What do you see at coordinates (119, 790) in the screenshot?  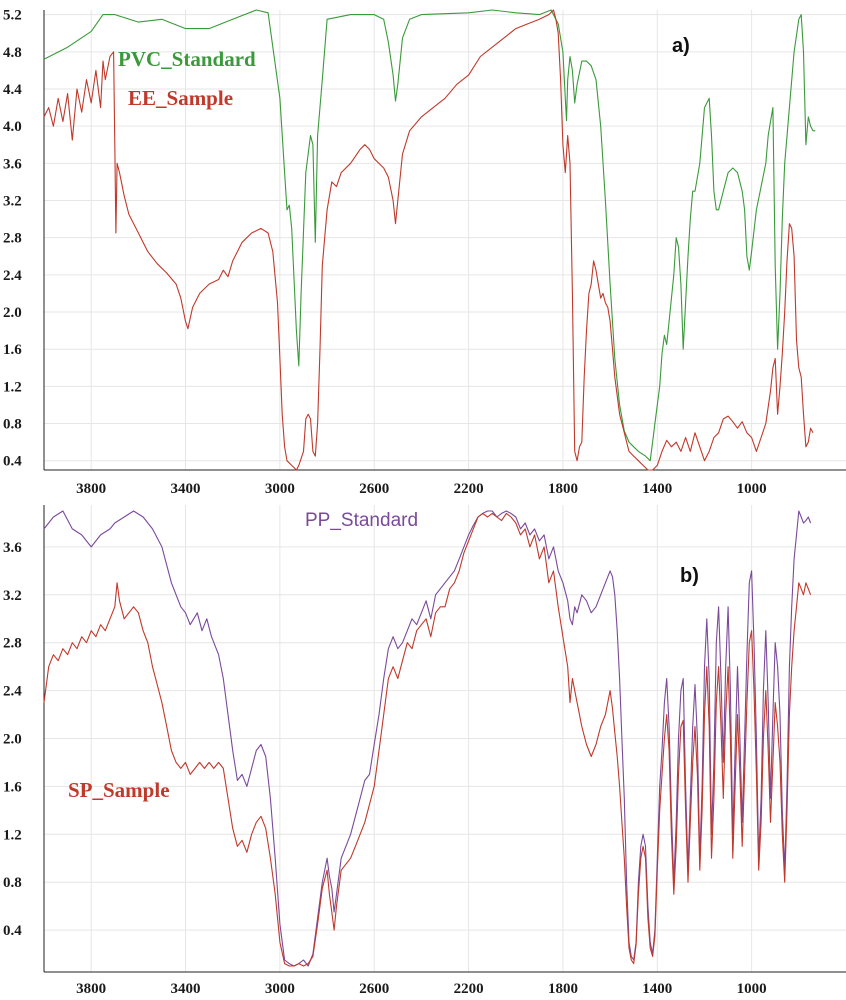 I see `legend-label-sp-sample: SP_Sample` at bounding box center [119, 790].